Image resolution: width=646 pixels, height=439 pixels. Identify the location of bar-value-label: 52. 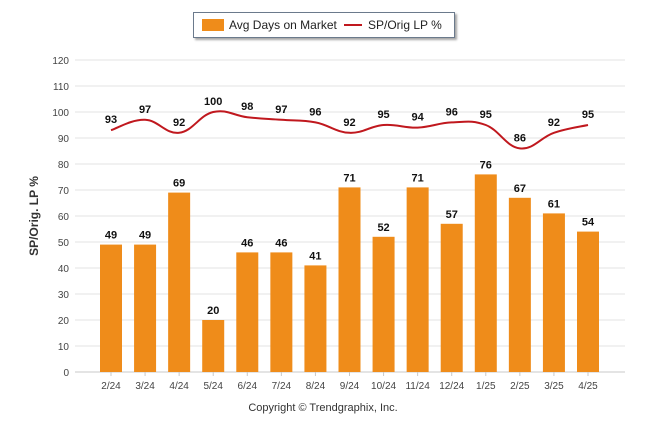
(383, 228).